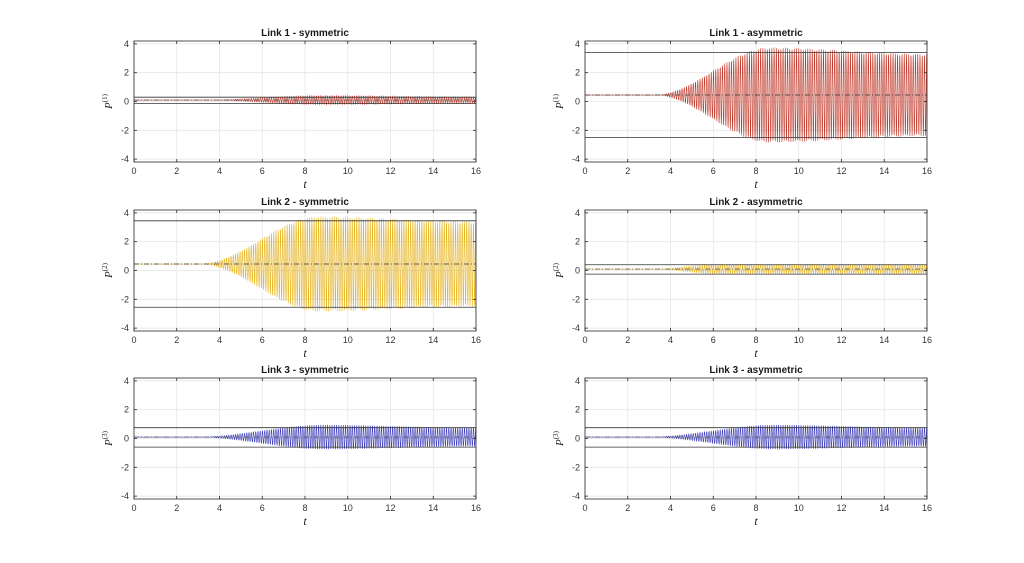 The width and height of the screenshot is (1024, 563). I want to click on y-axis-label-superscript: (3), so click(556, 434).